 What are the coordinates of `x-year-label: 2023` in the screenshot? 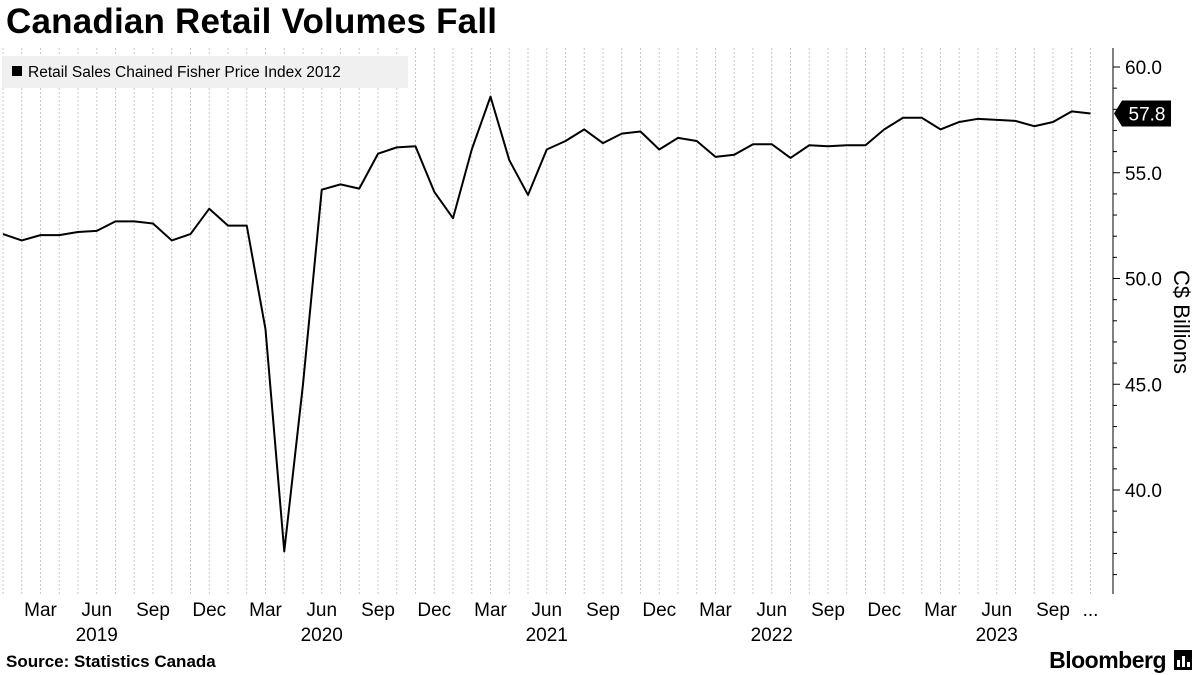 It's located at (997, 635).